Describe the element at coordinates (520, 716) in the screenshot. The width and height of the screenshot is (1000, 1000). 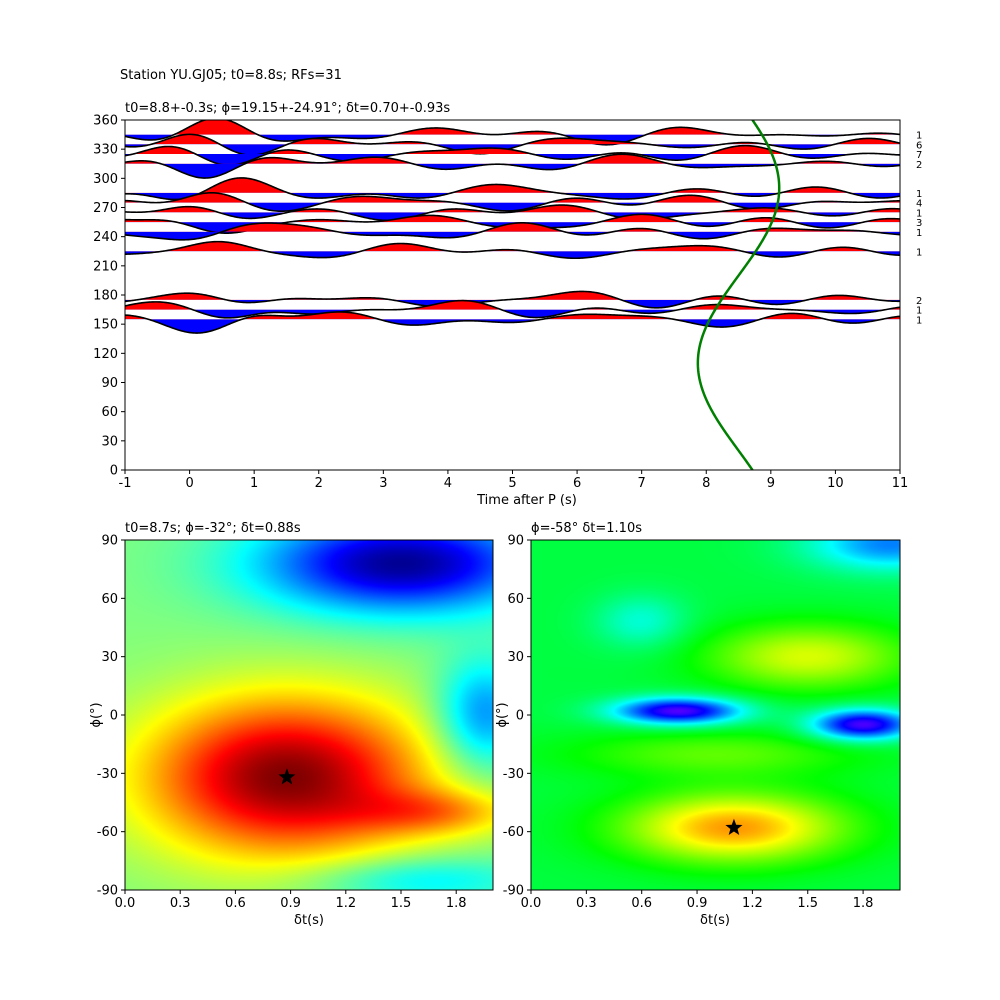
I see `energy-map-right-y-tick-label: 0` at that location.